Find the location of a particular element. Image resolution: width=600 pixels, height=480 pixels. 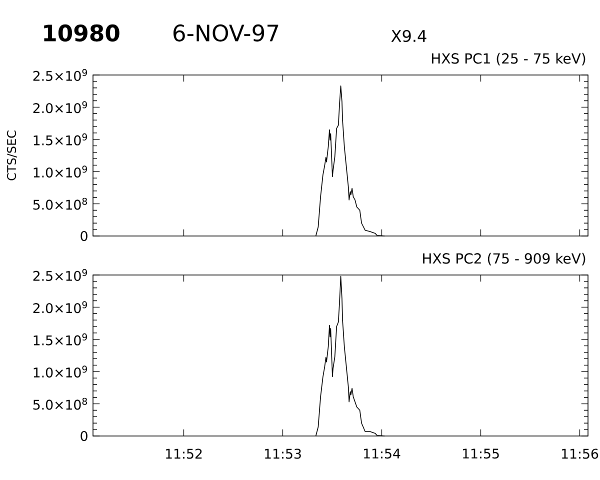

y-axis-title: CTS/SEC is located at coordinates (12, 155).